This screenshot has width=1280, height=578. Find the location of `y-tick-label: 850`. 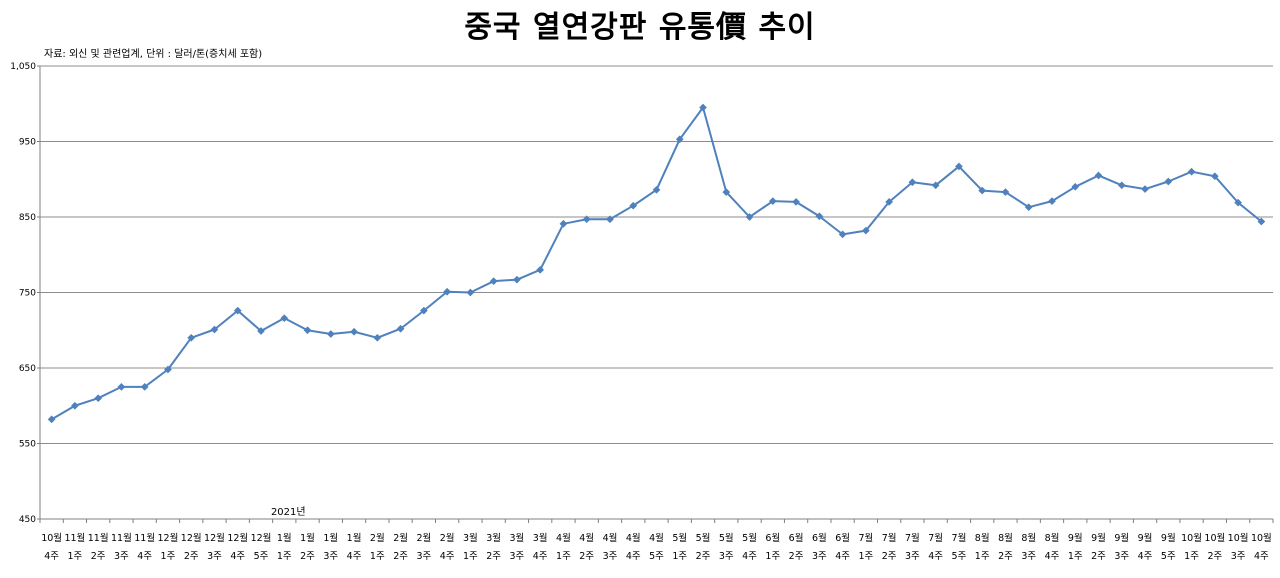

y-tick-label: 850 is located at coordinates (27, 218).